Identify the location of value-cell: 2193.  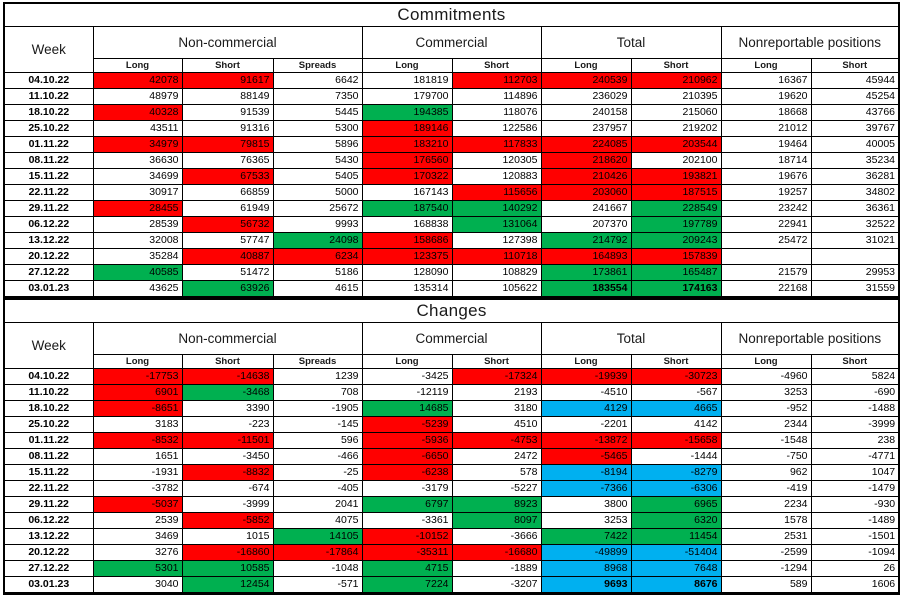
(496, 392).